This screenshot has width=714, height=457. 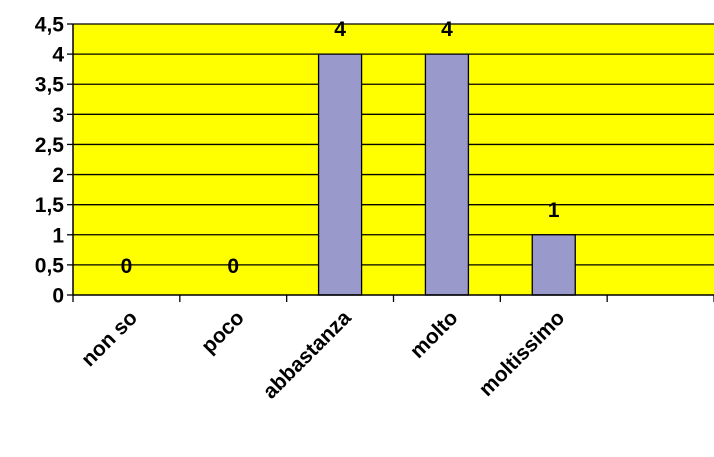 I want to click on y-tick-label: 4,5, so click(x=50, y=25).